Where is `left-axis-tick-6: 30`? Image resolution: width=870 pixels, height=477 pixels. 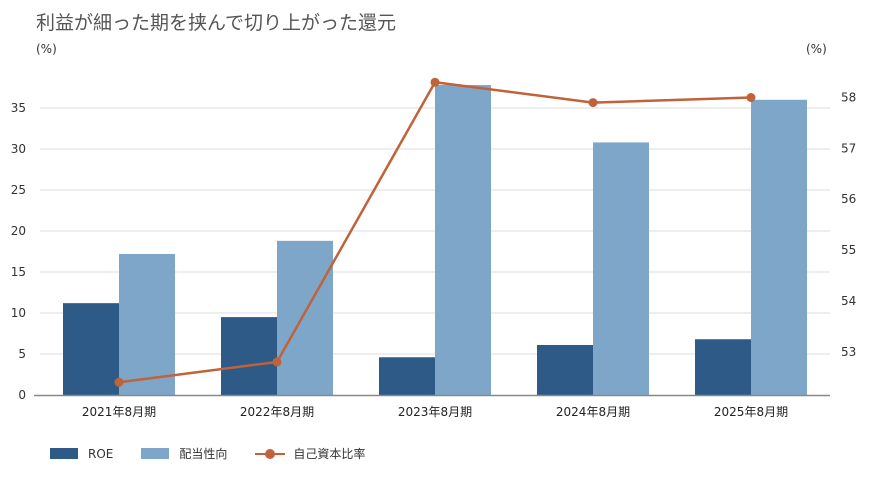 left-axis-tick-6: 30 is located at coordinates (18, 149).